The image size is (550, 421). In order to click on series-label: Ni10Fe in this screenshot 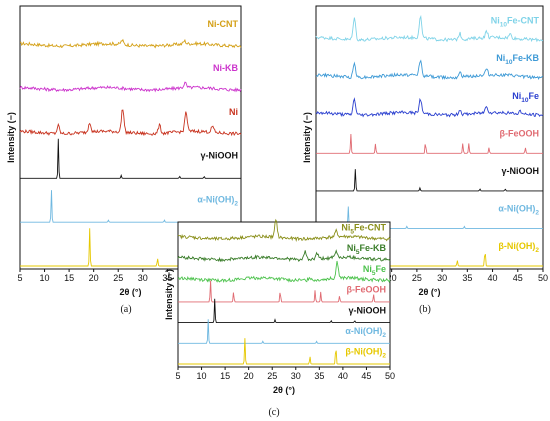, I will do `click(525, 97)`.